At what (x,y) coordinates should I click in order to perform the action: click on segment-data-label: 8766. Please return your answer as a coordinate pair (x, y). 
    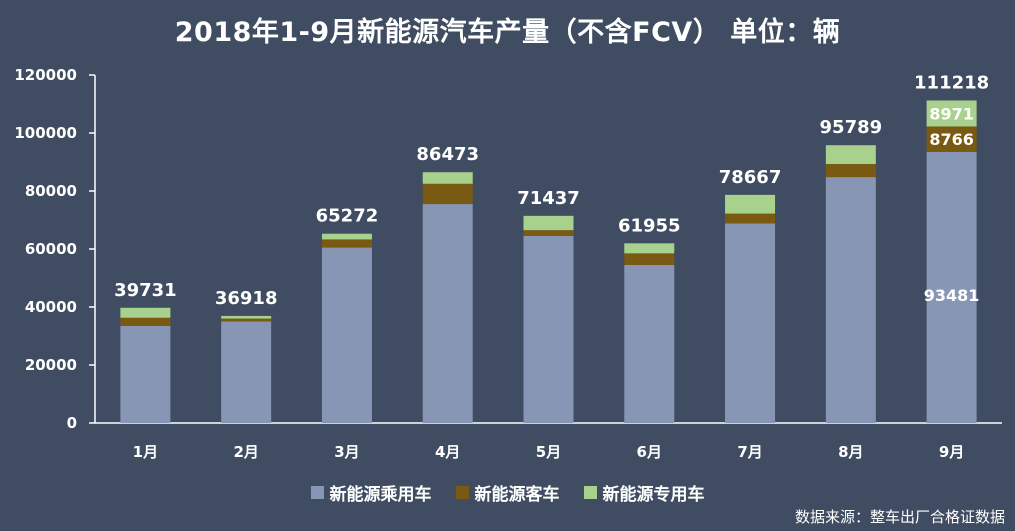
    Looking at the image, I should click on (951, 139).